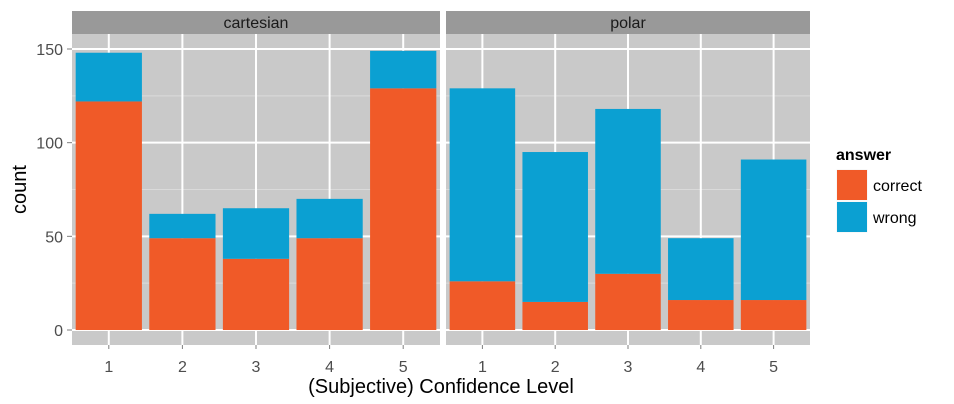 The image size is (954, 404). What do you see at coordinates (54, 237) in the screenshot?
I see `y-tick-label: 50` at bounding box center [54, 237].